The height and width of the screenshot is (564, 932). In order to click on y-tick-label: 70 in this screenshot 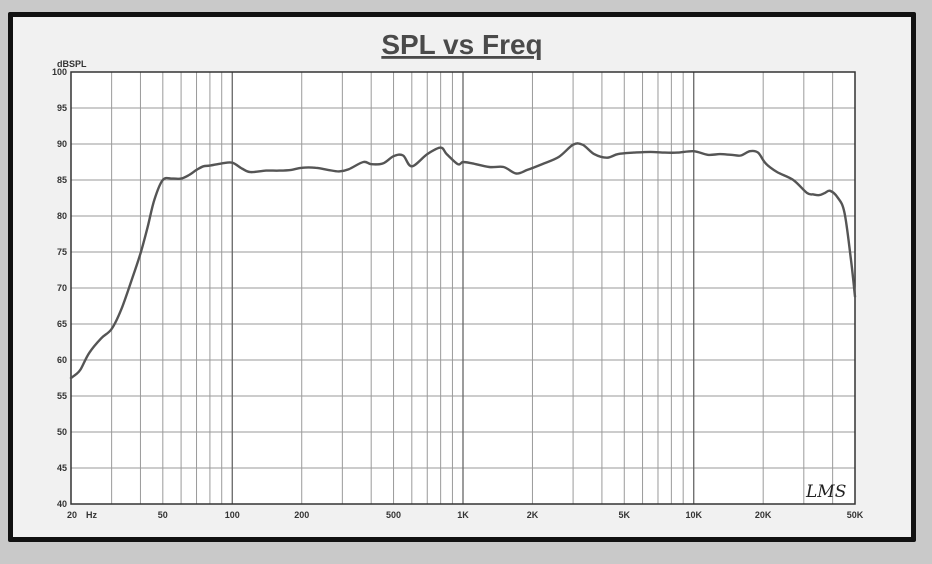, I will do `click(62, 288)`.